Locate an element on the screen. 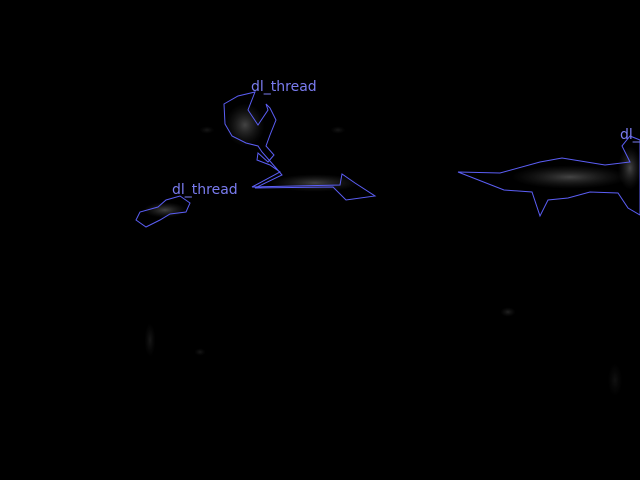  annotation-label-1: dl_thread is located at coordinates (284, 87).